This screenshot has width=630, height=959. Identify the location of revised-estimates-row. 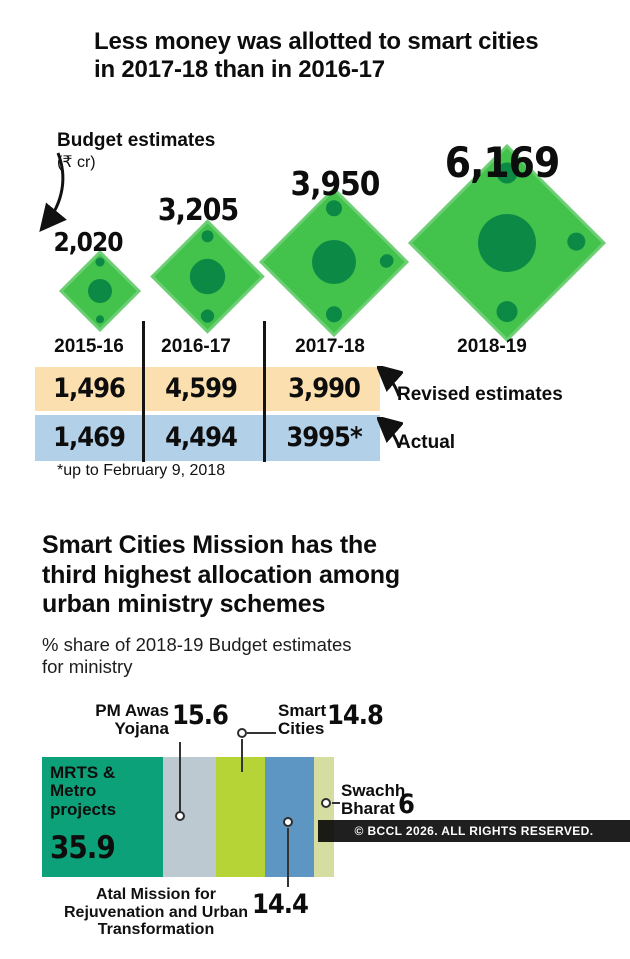
(207, 389).